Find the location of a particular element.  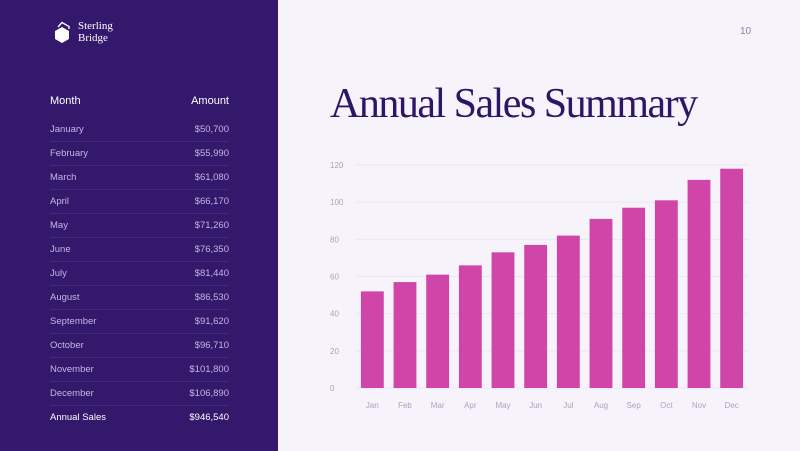

brand-name: Sterling Bridge is located at coordinates (103, 32).